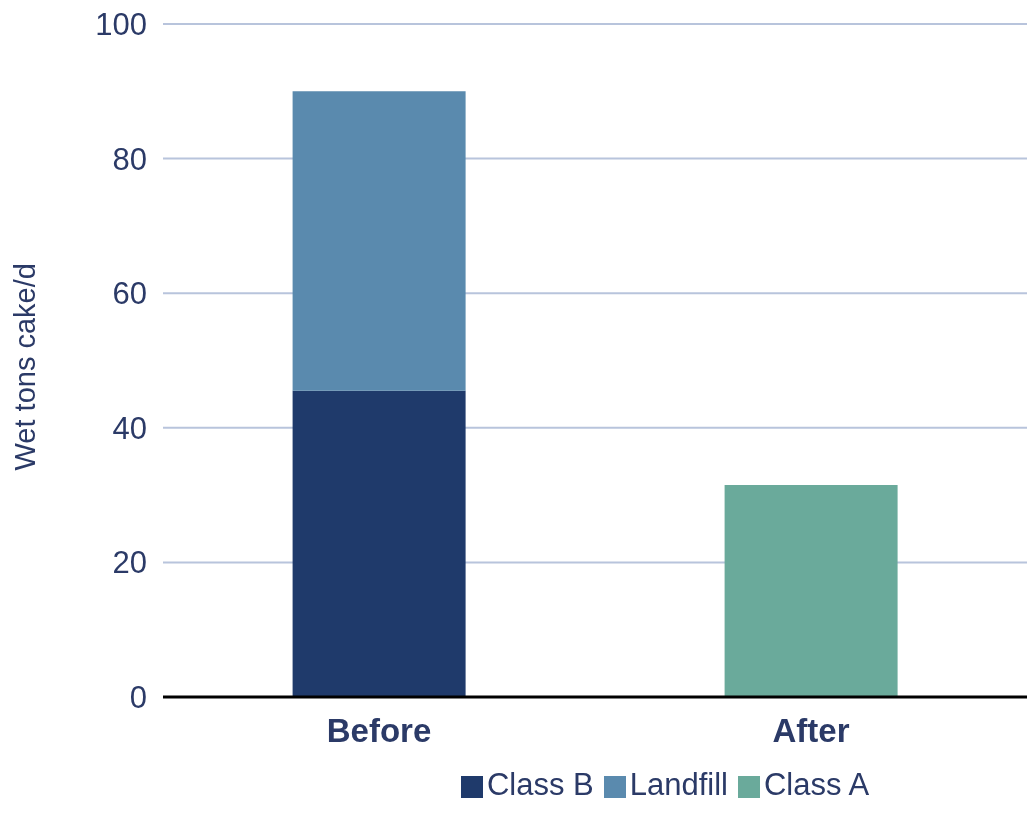  I want to click on y-tick-label: 20, so click(129, 563).